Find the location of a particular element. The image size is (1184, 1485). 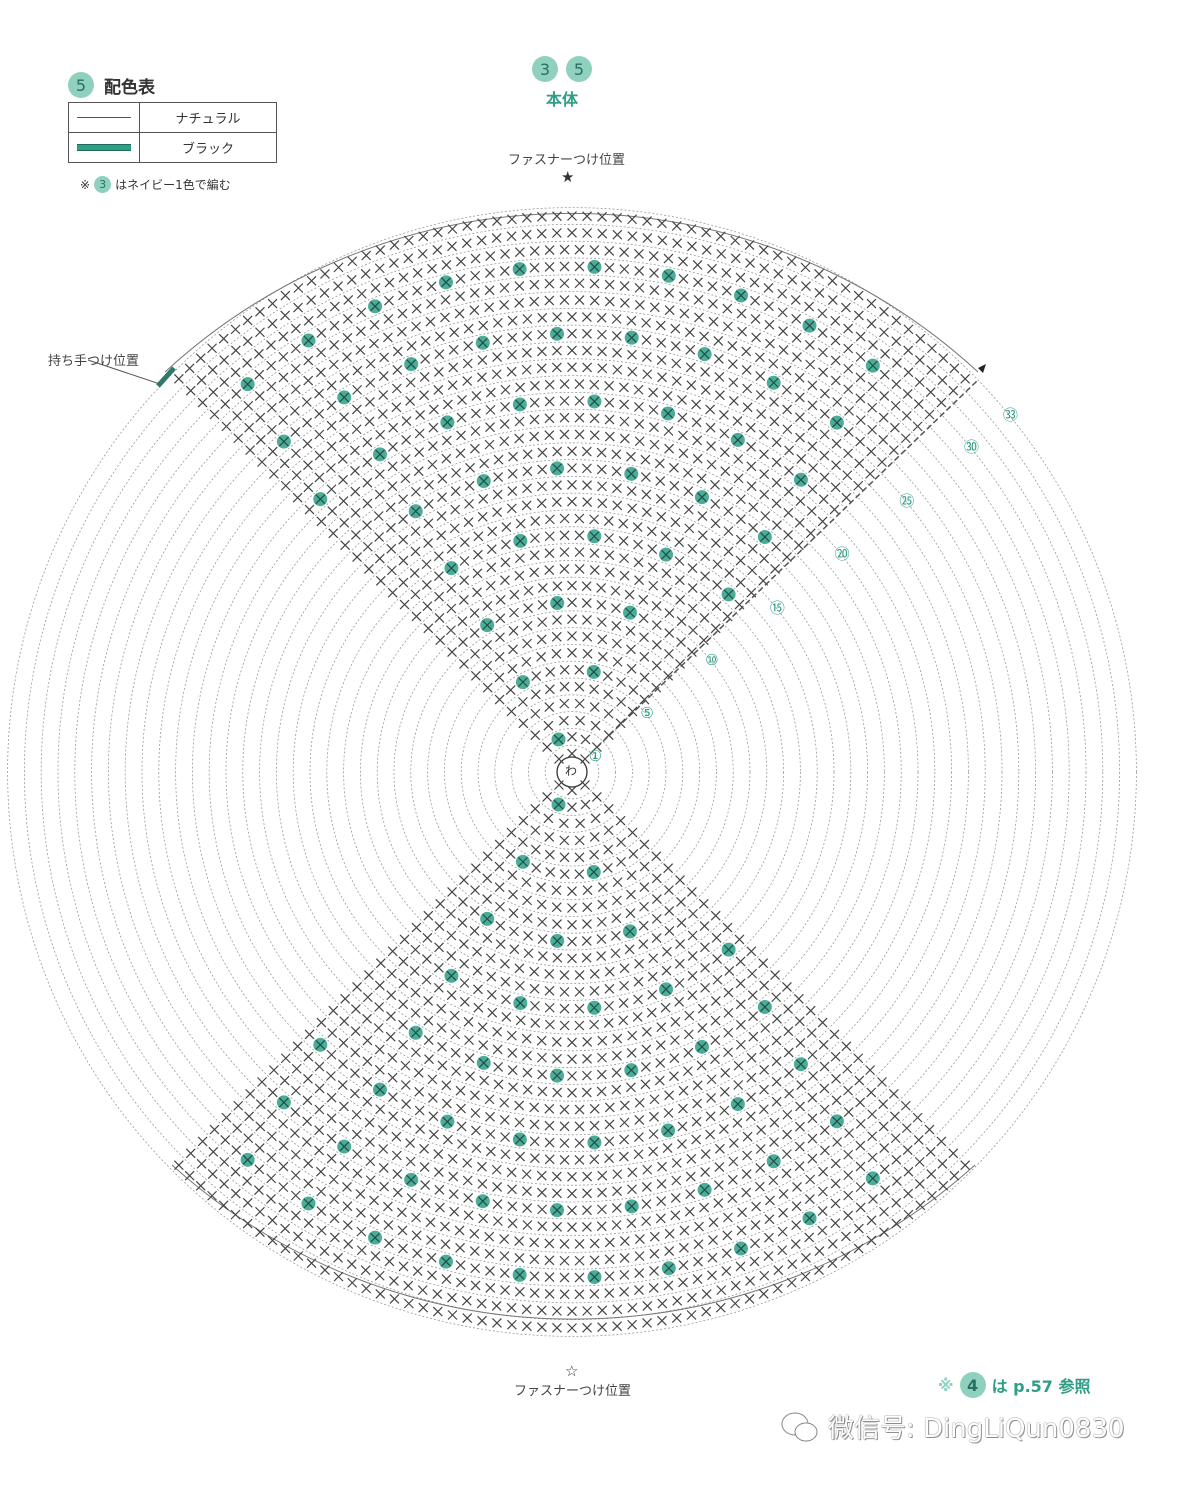

footer-note: ※ 4 は p.57 参照 is located at coordinates (1014, 1385).